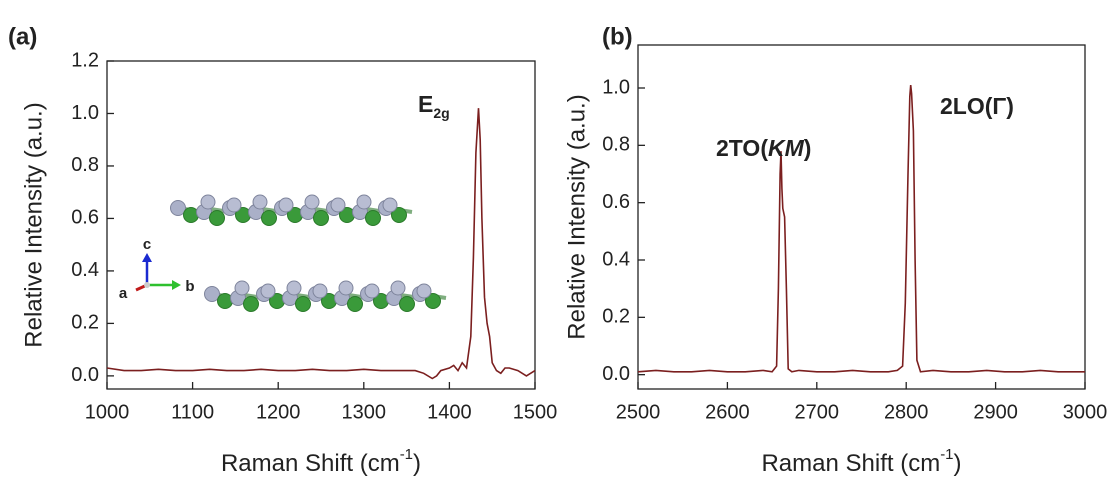 Image resolution: width=1115 pixels, height=482 pixels. Describe the element at coordinates (147, 244) in the screenshot. I see `inset-axis-label: c` at that location.